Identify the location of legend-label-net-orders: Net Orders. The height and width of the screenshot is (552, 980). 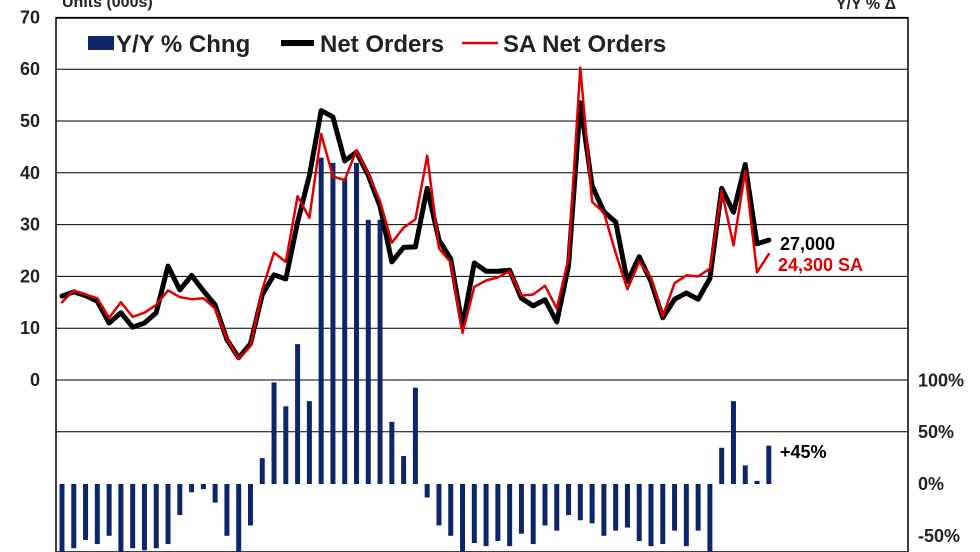
(382, 44).